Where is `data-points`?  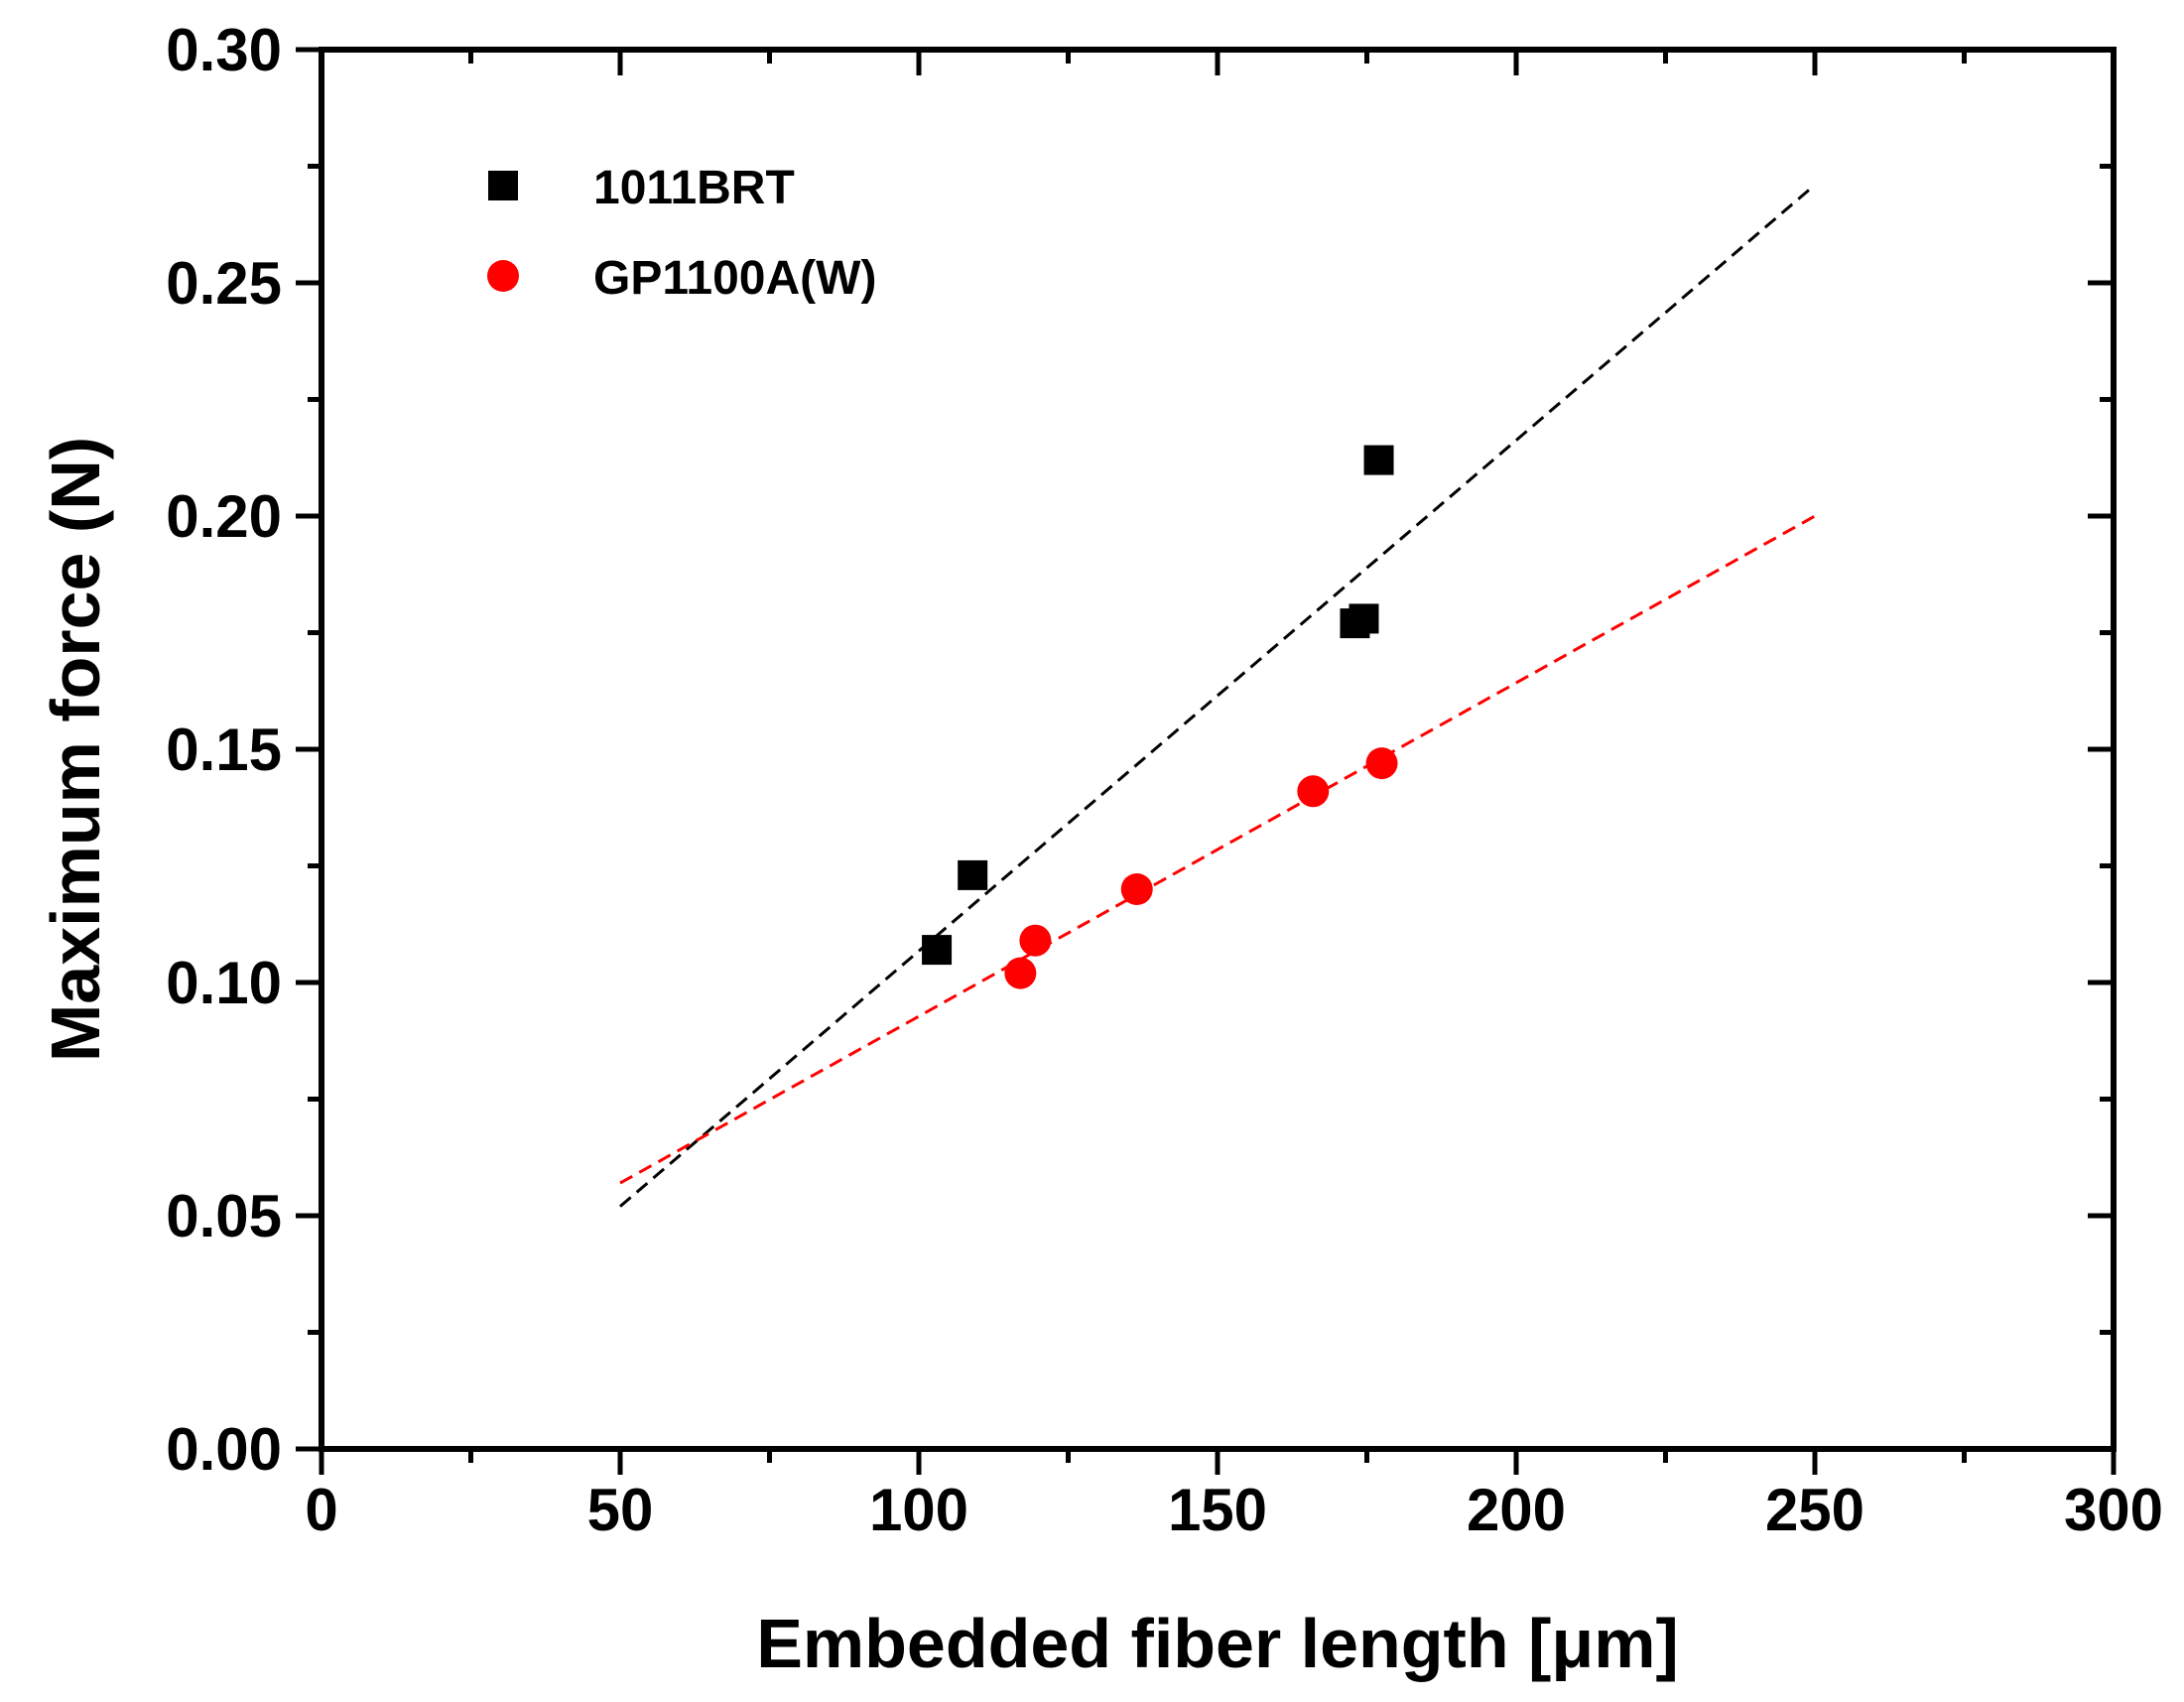 data-points is located at coordinates (1160, 717).